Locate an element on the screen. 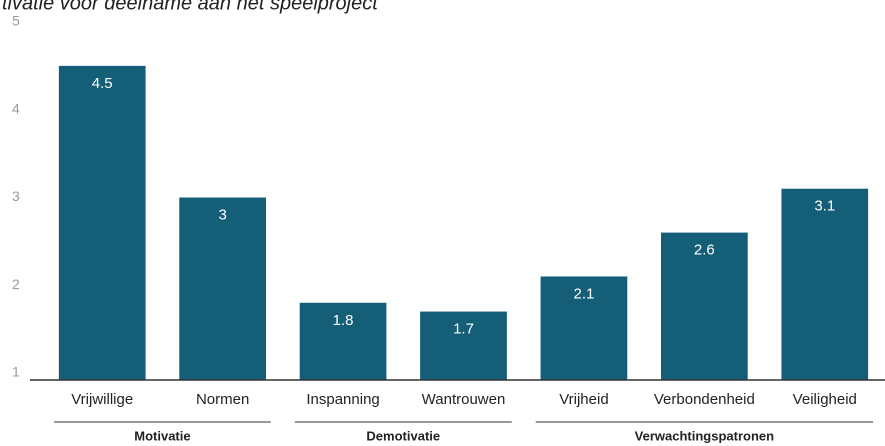 The height and width of the screenshot is (446, 885). value-label: 3.1 is located at coordinates (824, 206).